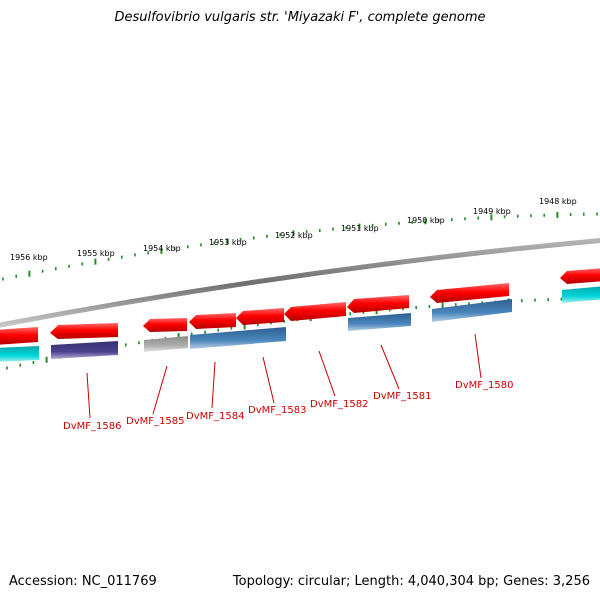 Image resolution: width=600 pixels, height=604 pixels. What do you see at coordinates (360, 228) in the screenshot?
I see `scale-label: 1951 kbp` at bounding box center [360, 228].